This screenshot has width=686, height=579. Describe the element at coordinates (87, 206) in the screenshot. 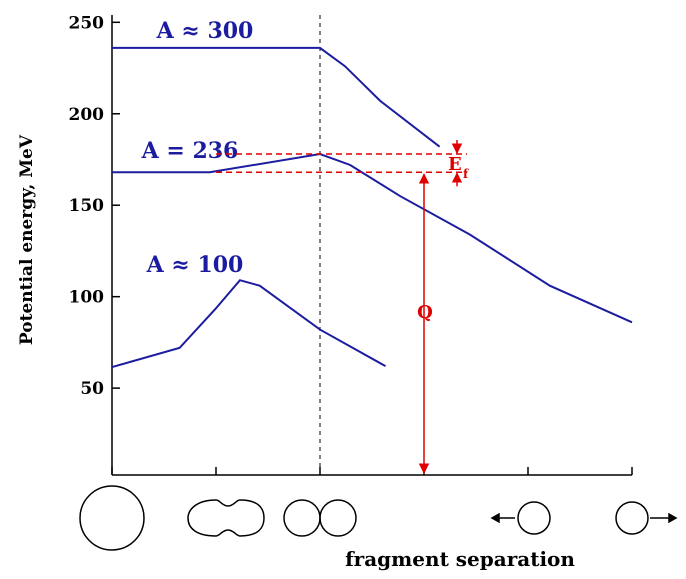

I see `y-tick-label: 150` at that location.